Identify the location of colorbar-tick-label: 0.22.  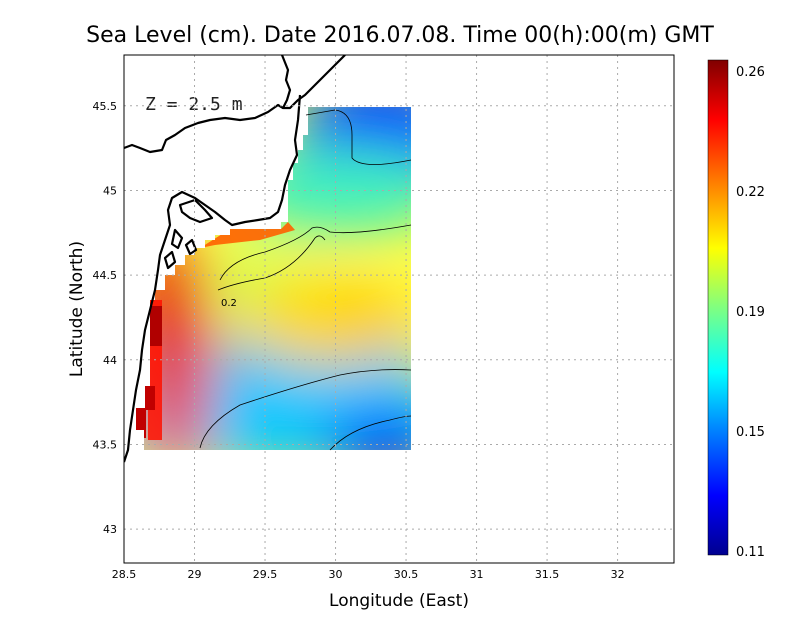
(750, 192).